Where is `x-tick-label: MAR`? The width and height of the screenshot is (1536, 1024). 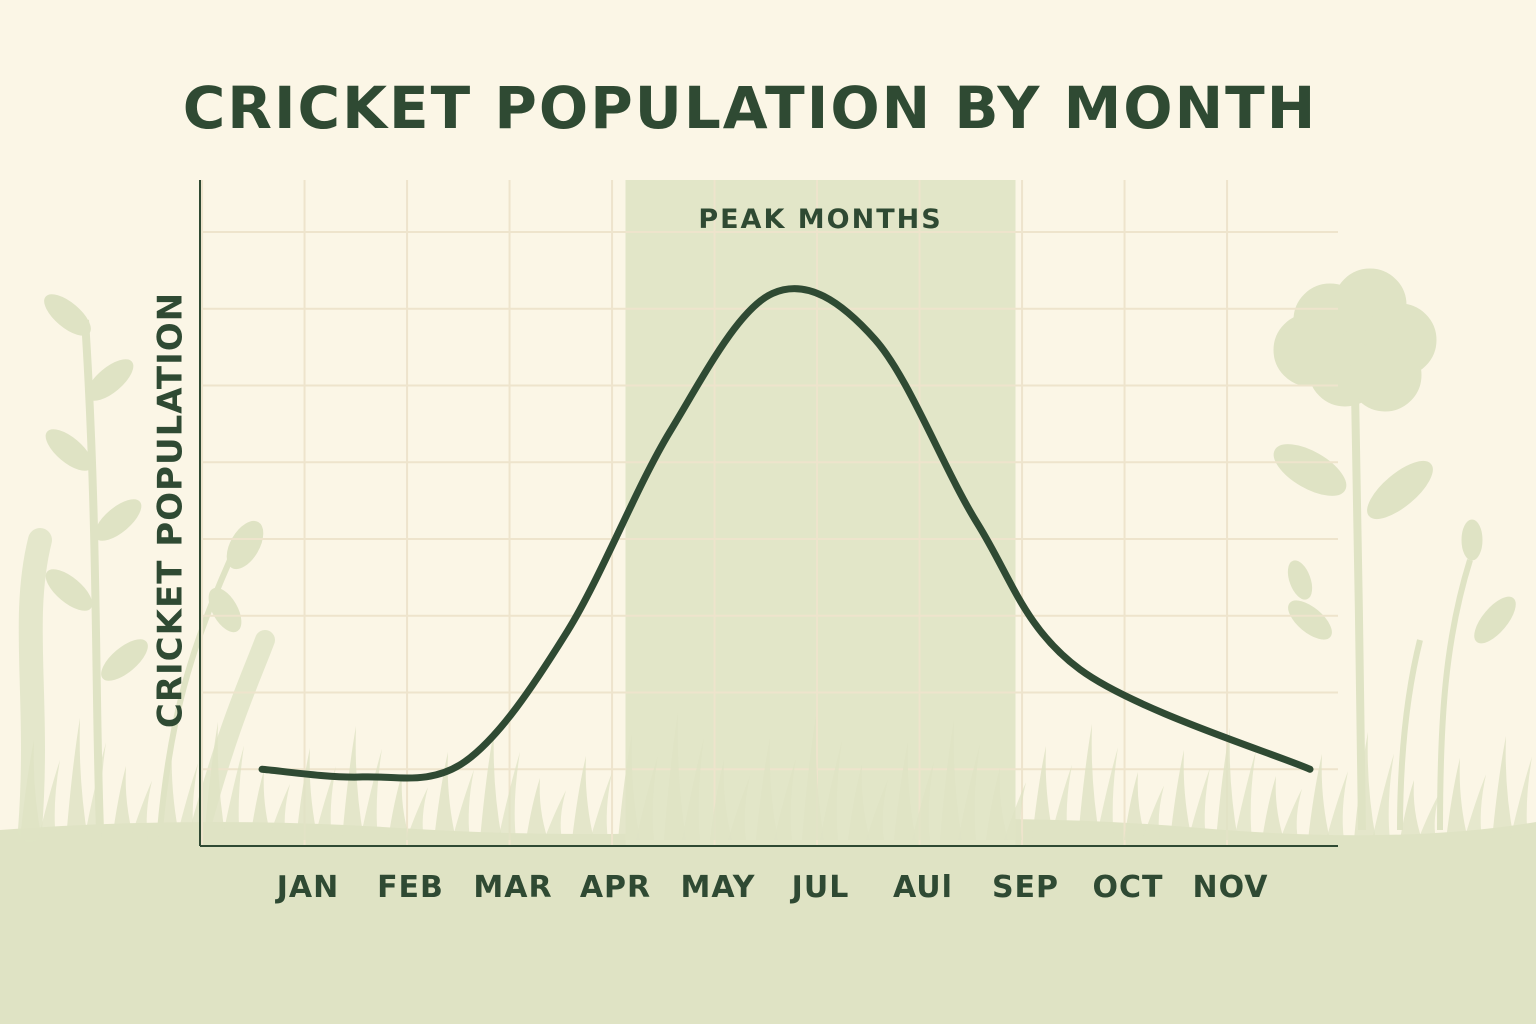 x-tick-label: MAR is located at coordinates (512, 887).